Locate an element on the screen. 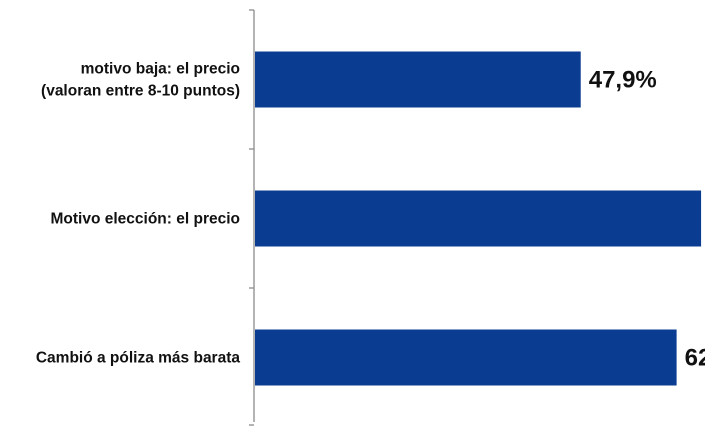  value-labels: 47,9%65,6%62% is located at coordinates (647, 219).